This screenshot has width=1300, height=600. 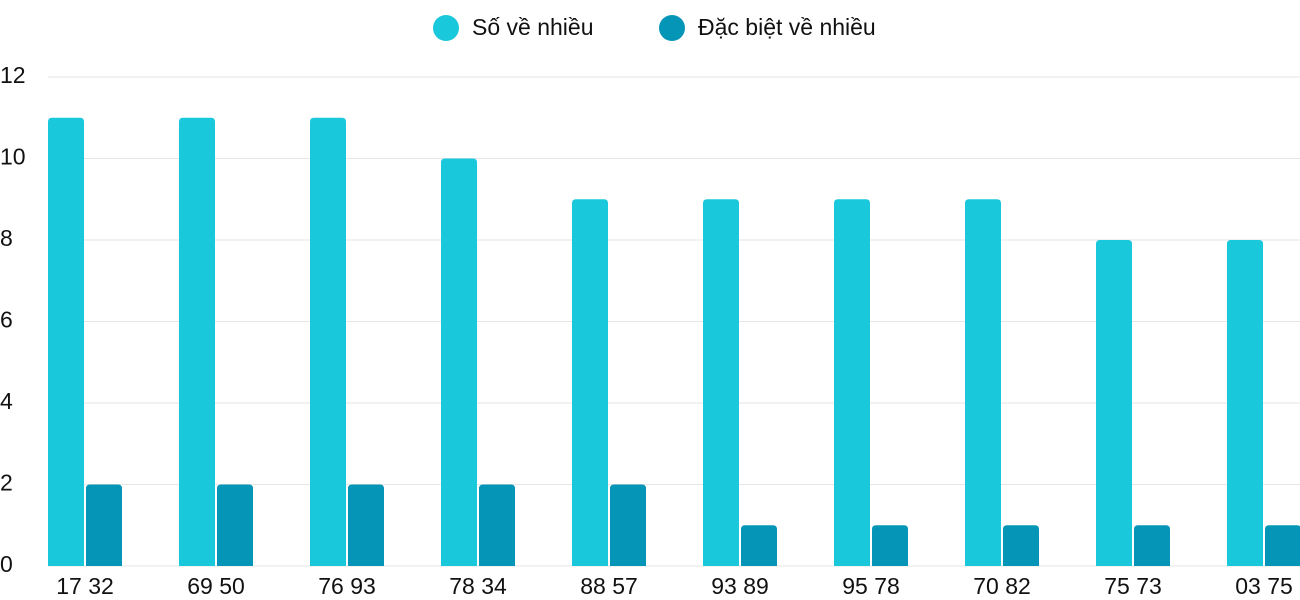 I want to click on y-tick-label: 4, so click(x=6, y=401).